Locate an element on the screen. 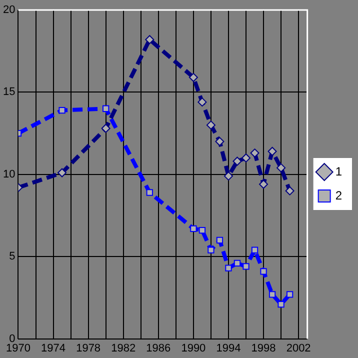  legend-label: 2 is located at coordinates (338, 195).